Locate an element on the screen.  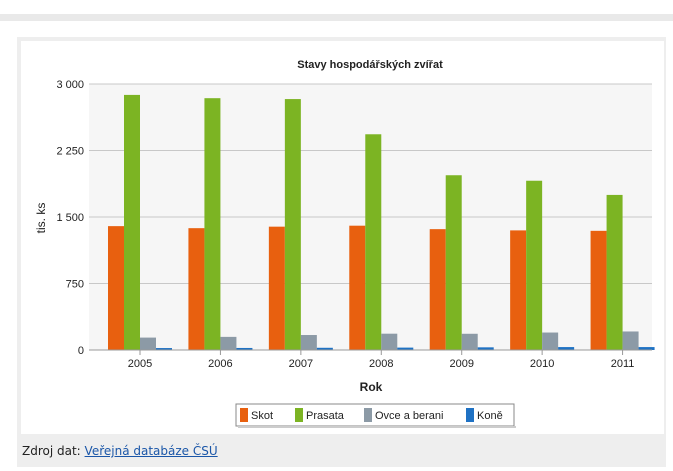
bar-skot-2009 is located at coordinates (437, 289).